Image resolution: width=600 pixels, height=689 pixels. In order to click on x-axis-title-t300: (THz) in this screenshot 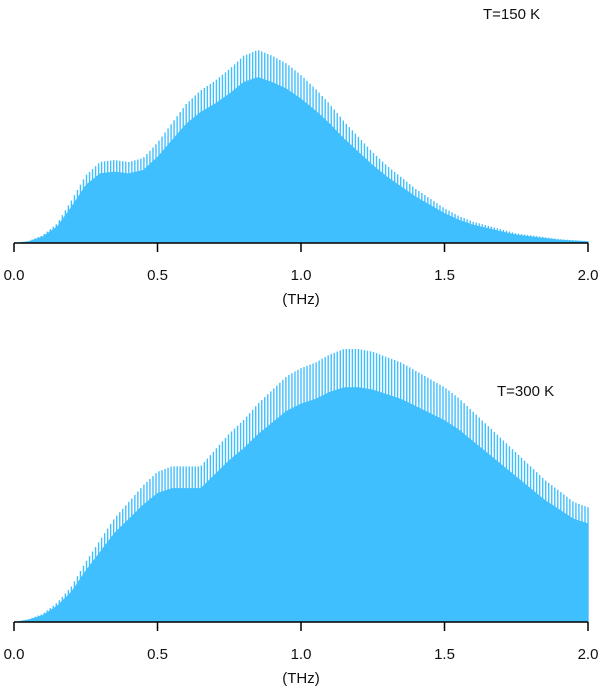, I will do `click(301, 678)`.